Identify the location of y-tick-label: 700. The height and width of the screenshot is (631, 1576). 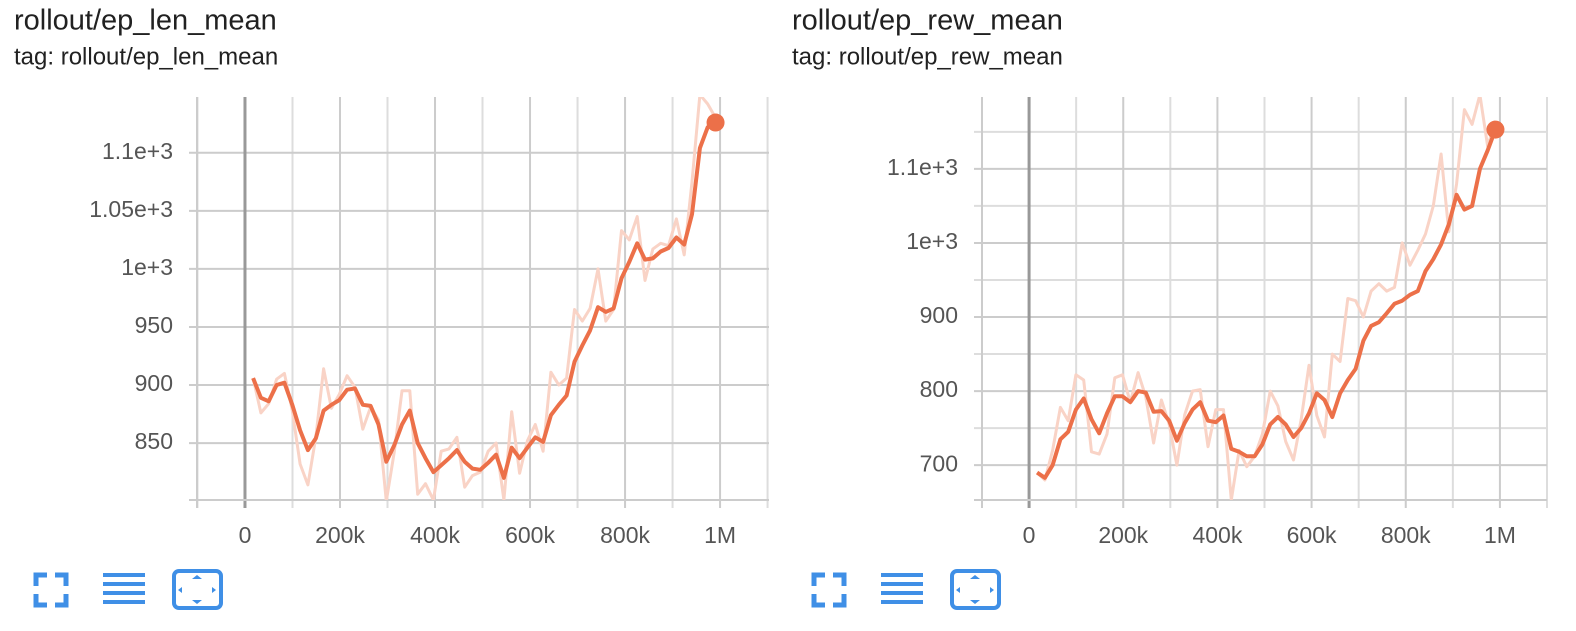
(939, 463).